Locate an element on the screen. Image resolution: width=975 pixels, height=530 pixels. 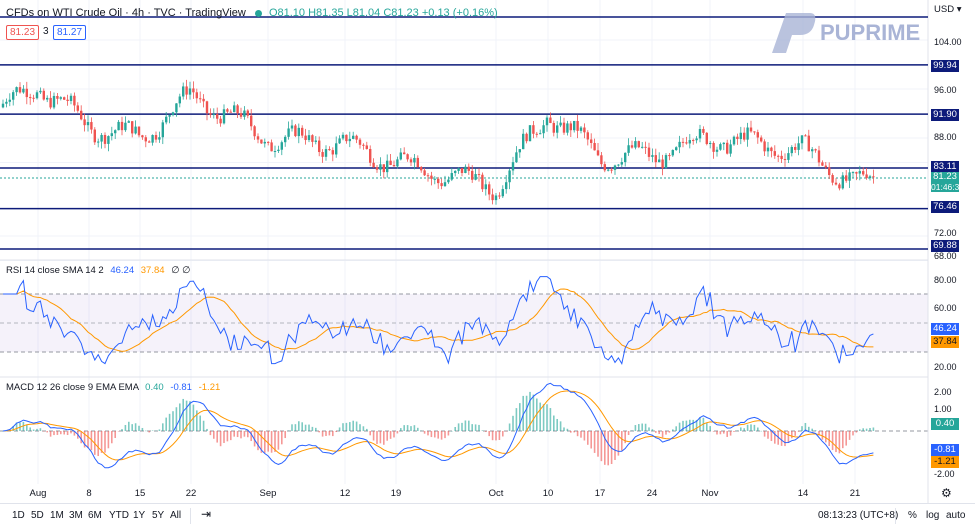
time-tick: Nov is located at coordinates (710, 493).